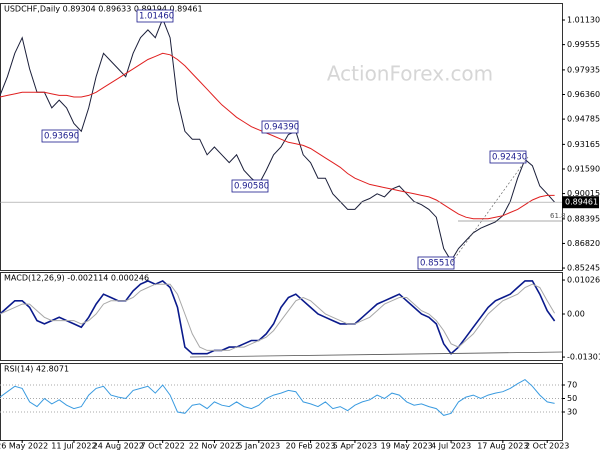 This screenshot has width=600, height=450. What do you see at coordinates (583, 69) in the screenshot?
I see `y-tick-label: 0.97935` at bounding box center [583, 69].